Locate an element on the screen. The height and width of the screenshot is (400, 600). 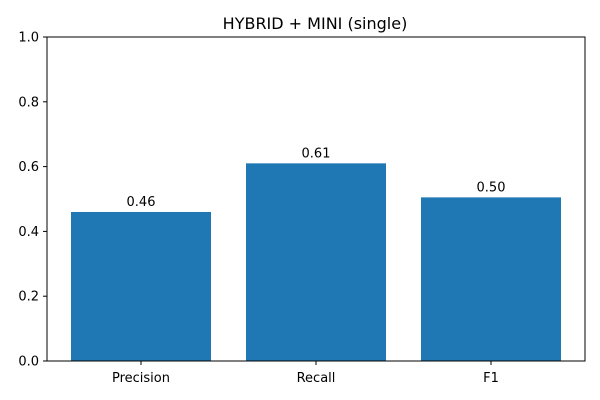
x-tick-label-f1: F1 is located at coordinates (491, 378).